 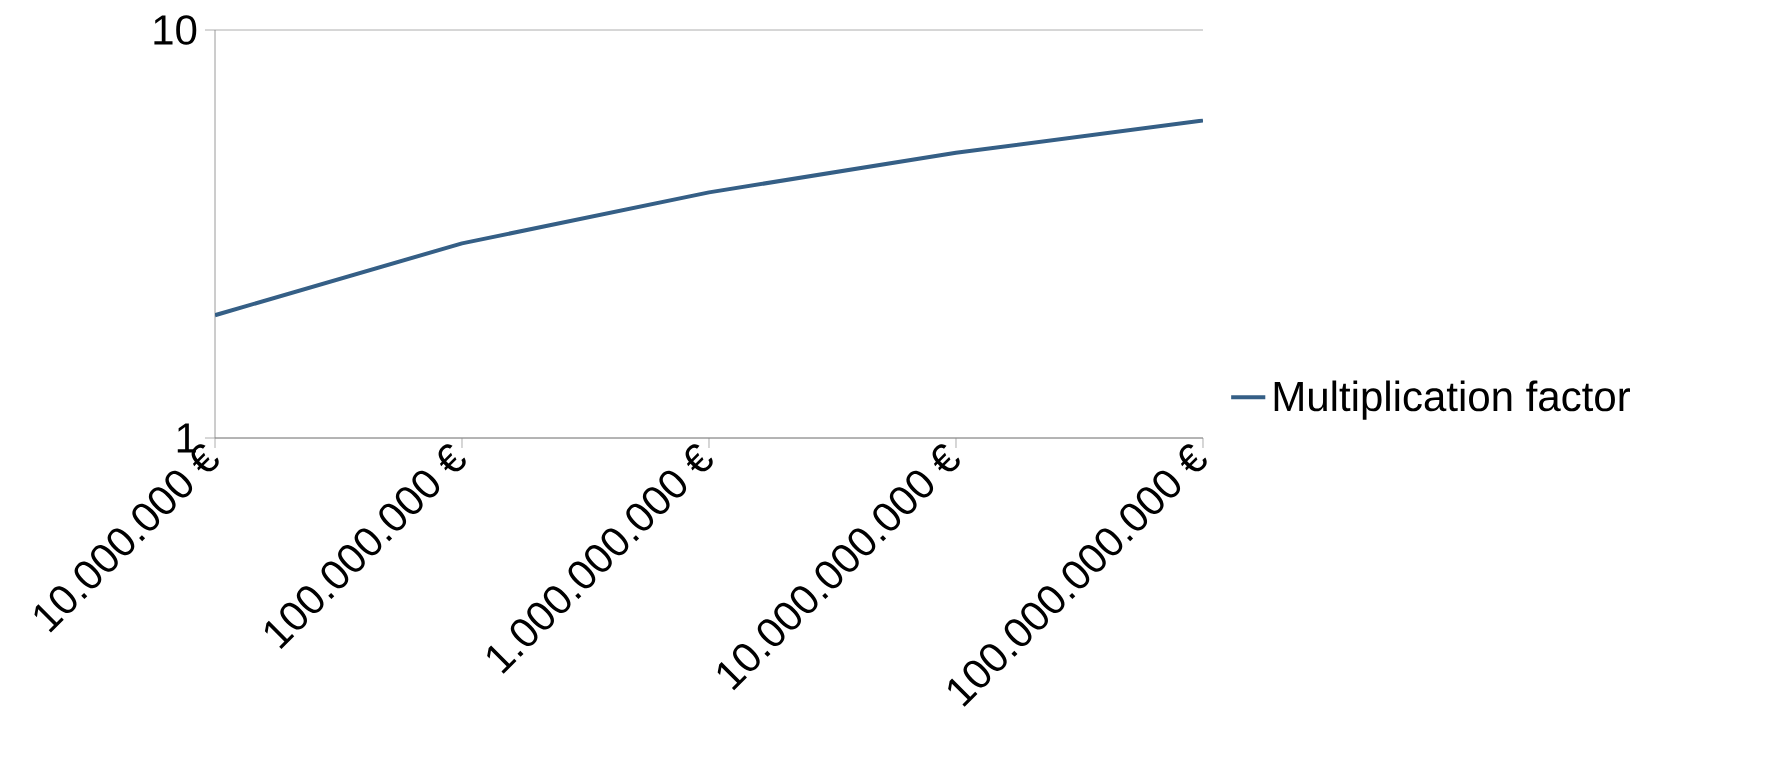 What do you see at coordinates (1452, 400) in the screenshot?
I see `legend-label: Multiplication factor` at bounding box center [1452, 400].